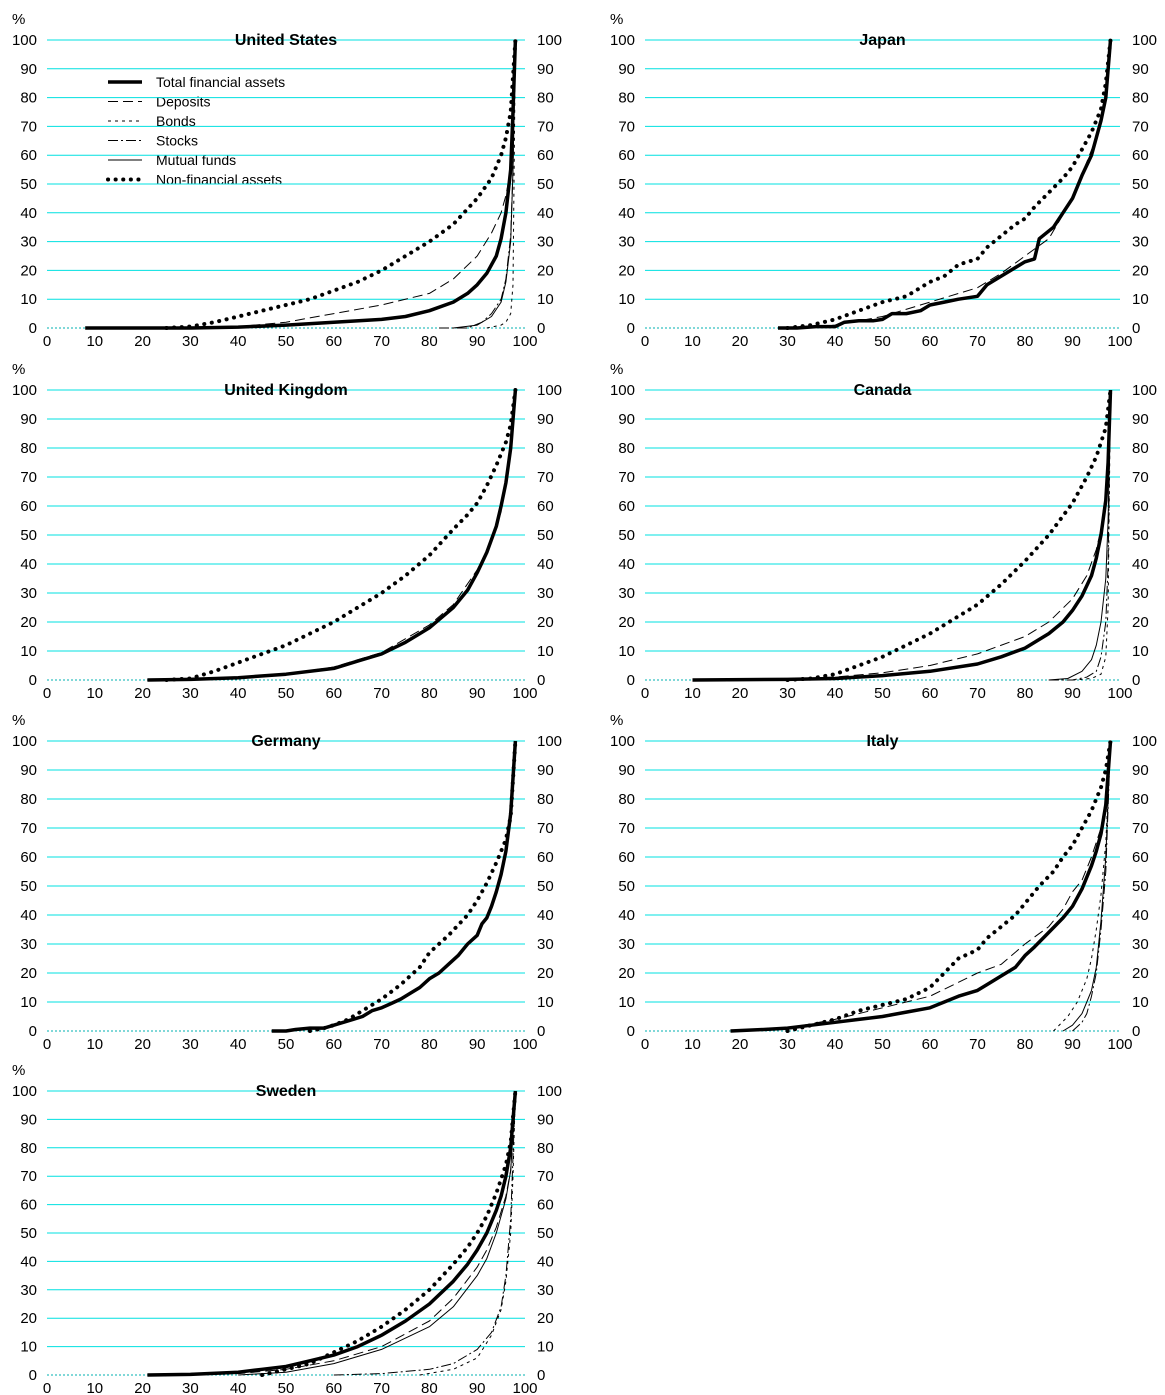 This screenshot has height=1395, width=1165. What do you see at coordinates (28, 270) in the screenshot?
I see `y-tick-label-left: 20` at bounding box center [28, 270].